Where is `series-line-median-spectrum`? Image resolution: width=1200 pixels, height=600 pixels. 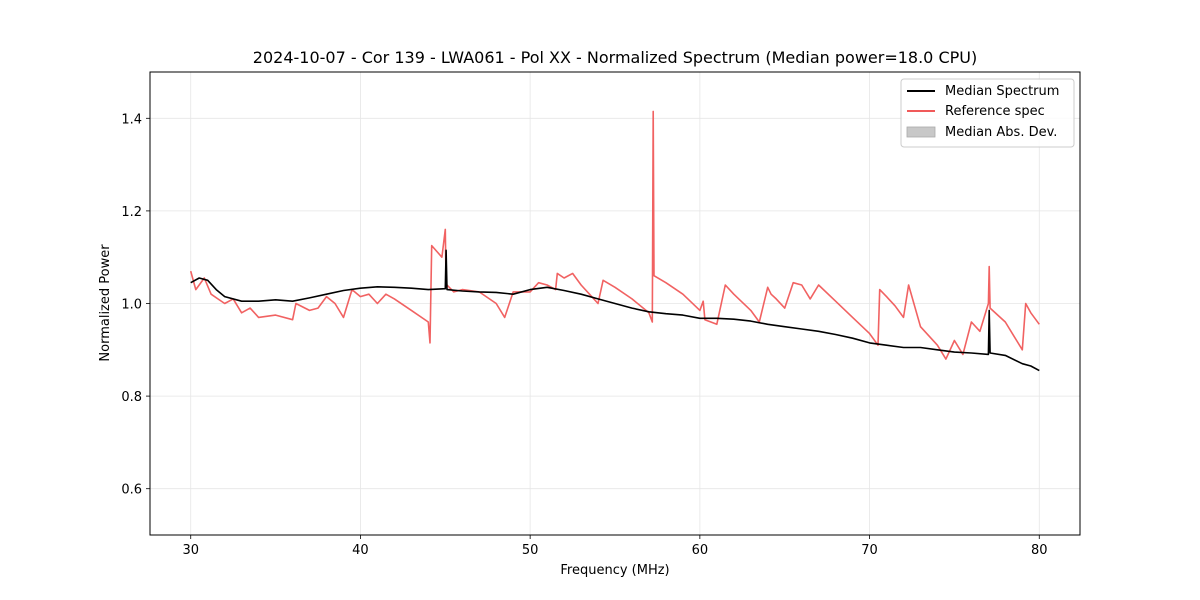
series-line-median-spectrum is located at coordinates (615, 310).